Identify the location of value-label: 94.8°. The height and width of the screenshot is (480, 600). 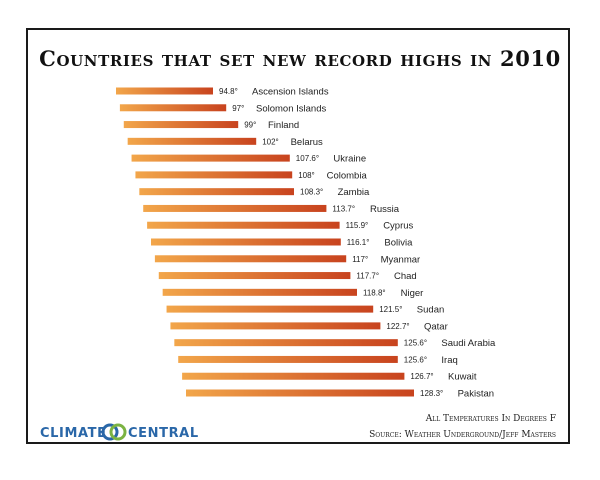
(228, 91).